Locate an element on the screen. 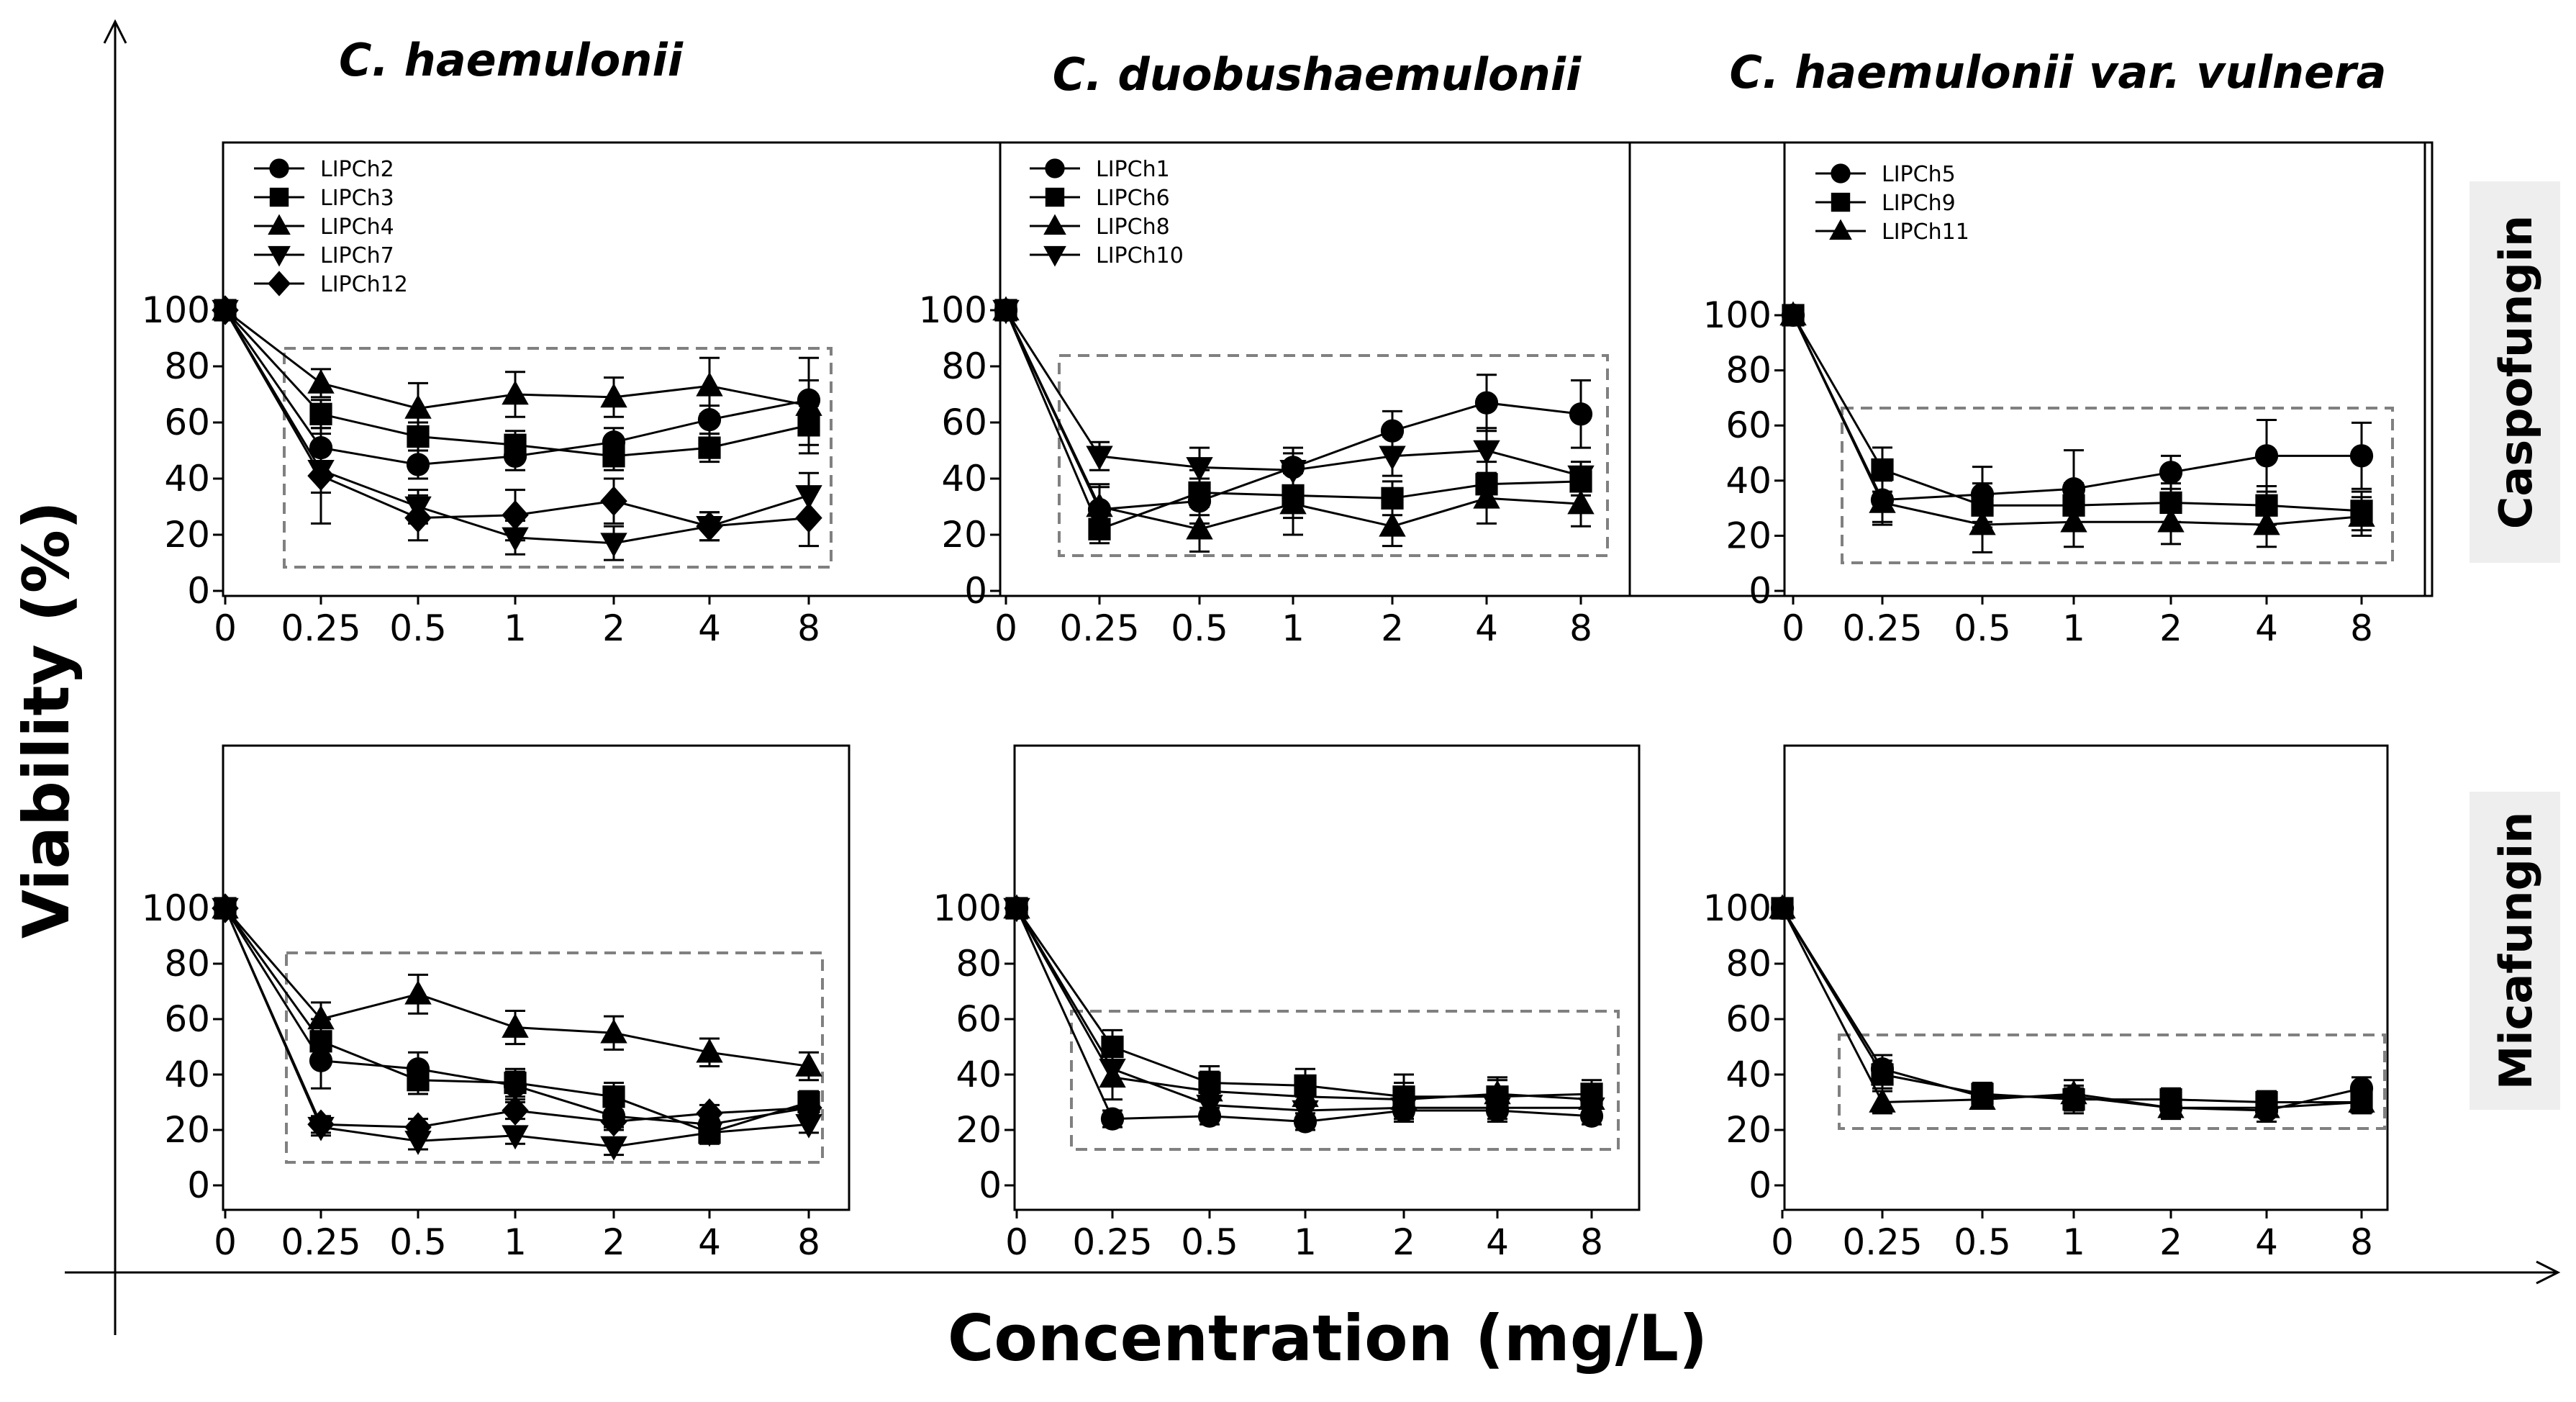 Image resolution: width=2576 pixels, height=1402 pixels. series-line is located at coordinates (2071, 1008).